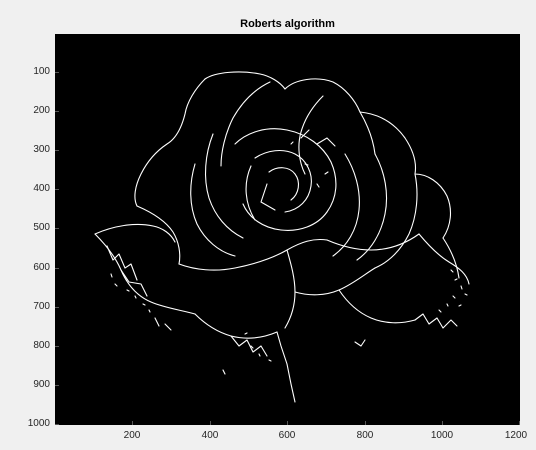 The image size is (536, 450). I want to click on x-tick-label: 400, so click(210, 435).